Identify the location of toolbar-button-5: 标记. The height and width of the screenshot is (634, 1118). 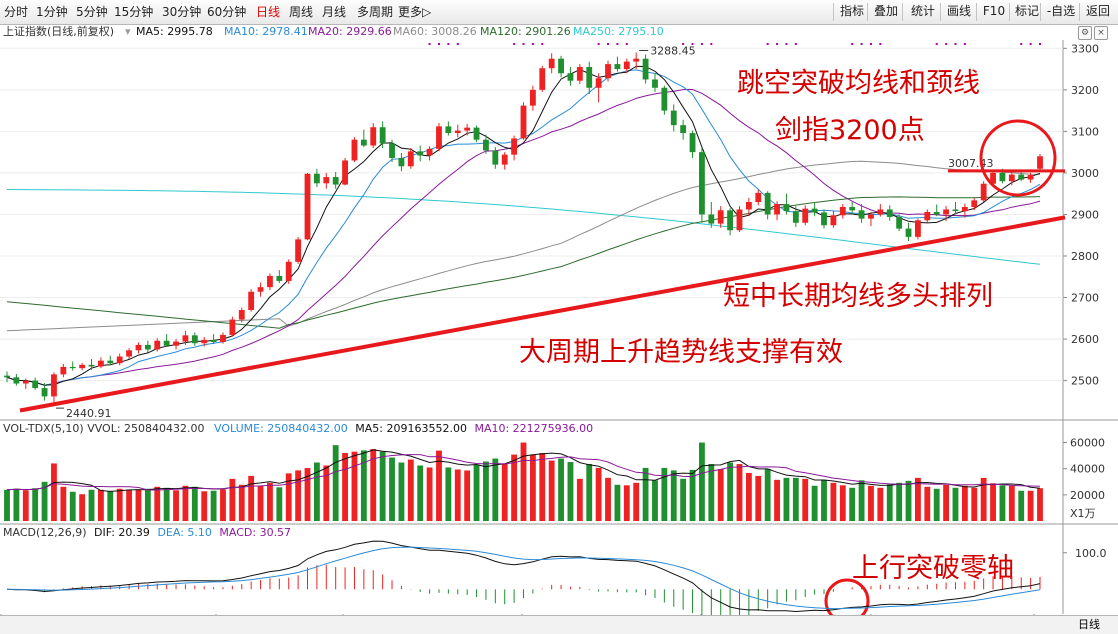
(1026, 11).